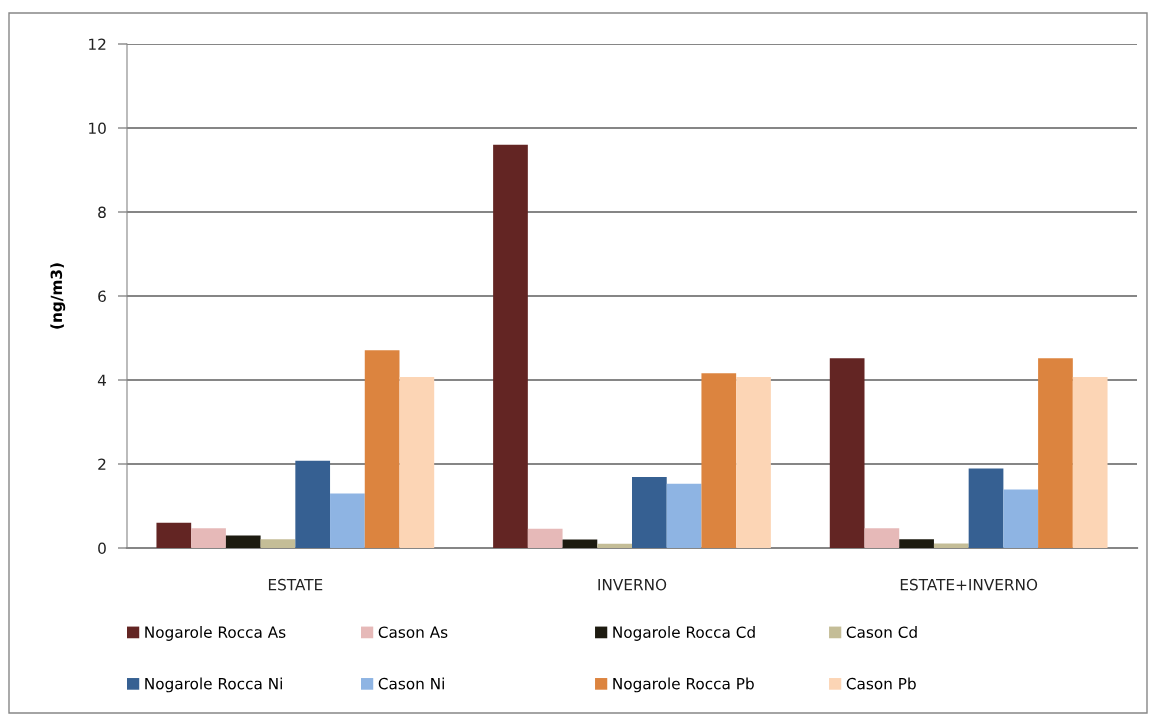  What do you see at coordinates (102, 464) in the screenshot?
I see `y-tick-label: 2` at bounding box center [102, 464].